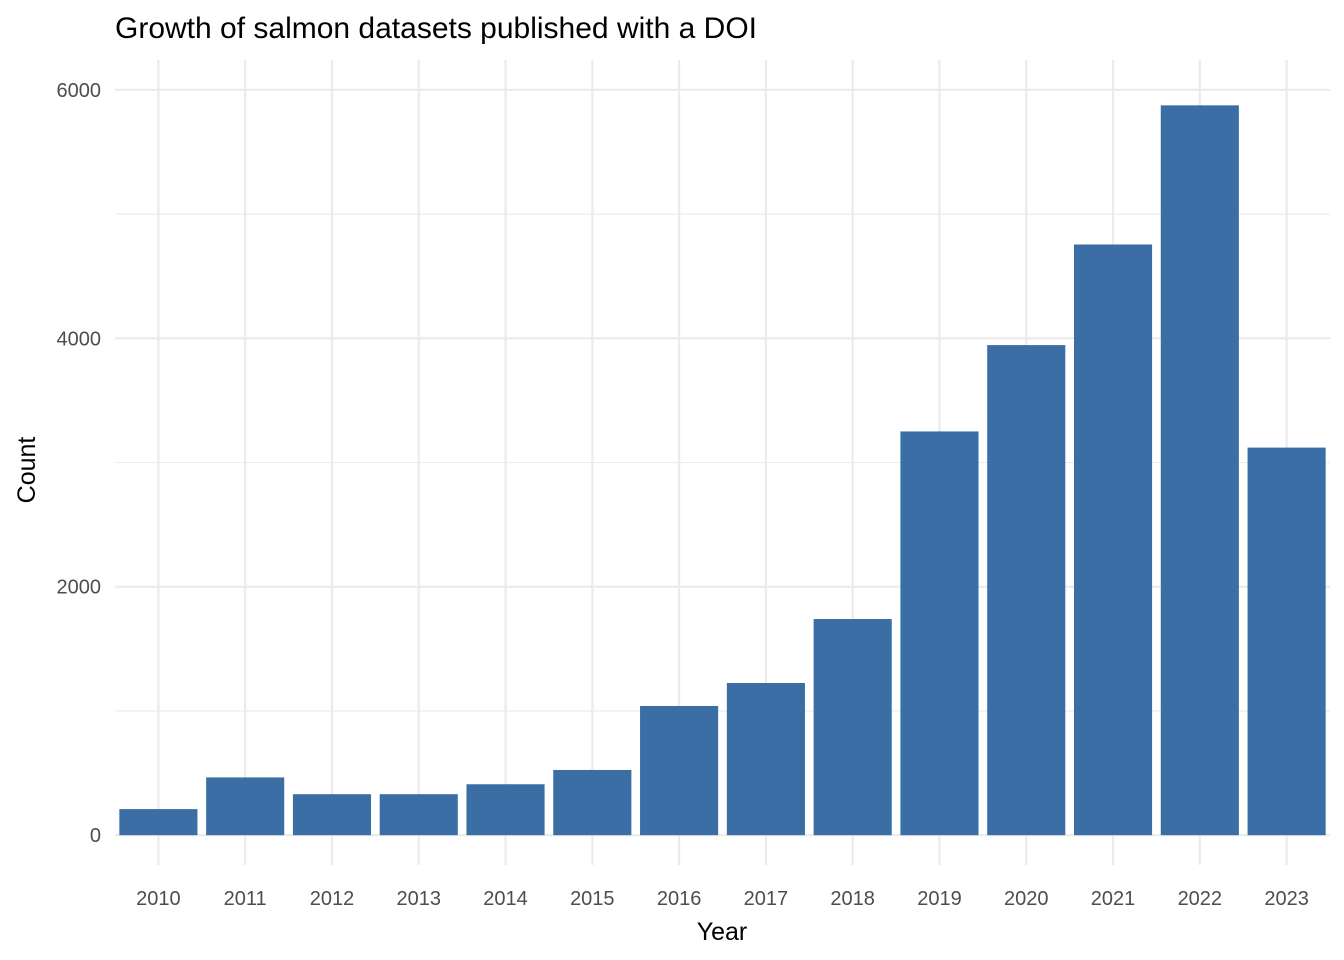  I want to click on bar-2010, so click(158, 822).